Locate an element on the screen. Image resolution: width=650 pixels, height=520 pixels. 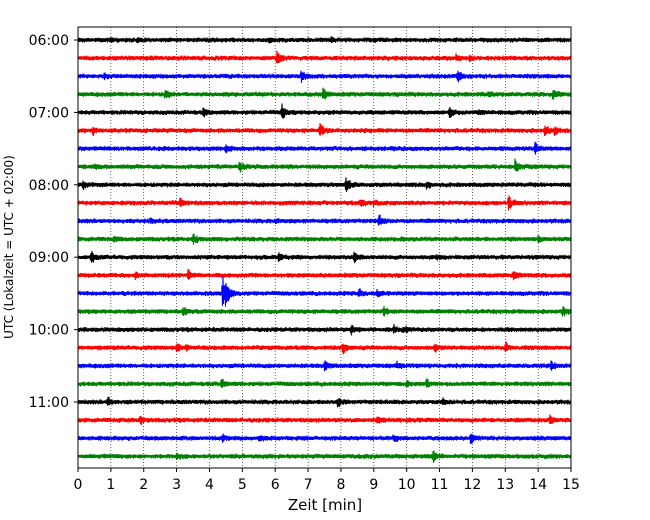
y-tick-label: 06:00 is located at coordinates (49, 41).